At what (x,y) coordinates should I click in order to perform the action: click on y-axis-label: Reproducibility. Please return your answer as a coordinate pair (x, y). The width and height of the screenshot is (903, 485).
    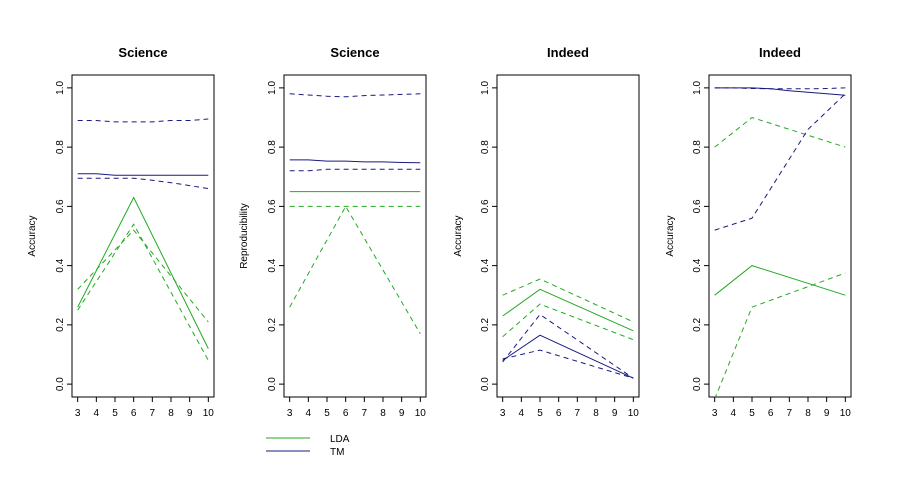
    Looking at the image, I should click on (244, 236).